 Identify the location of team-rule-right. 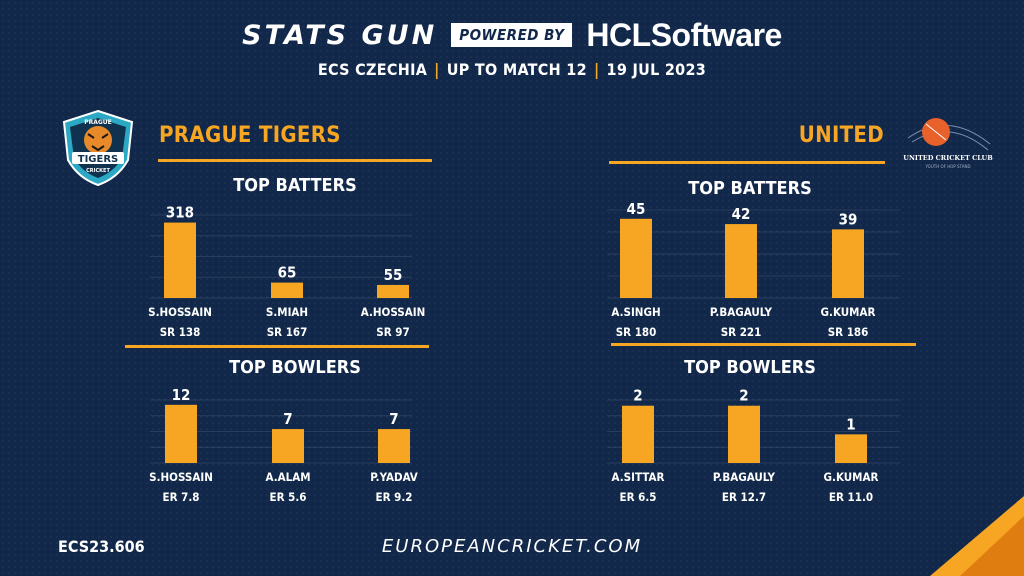
(747, 162).